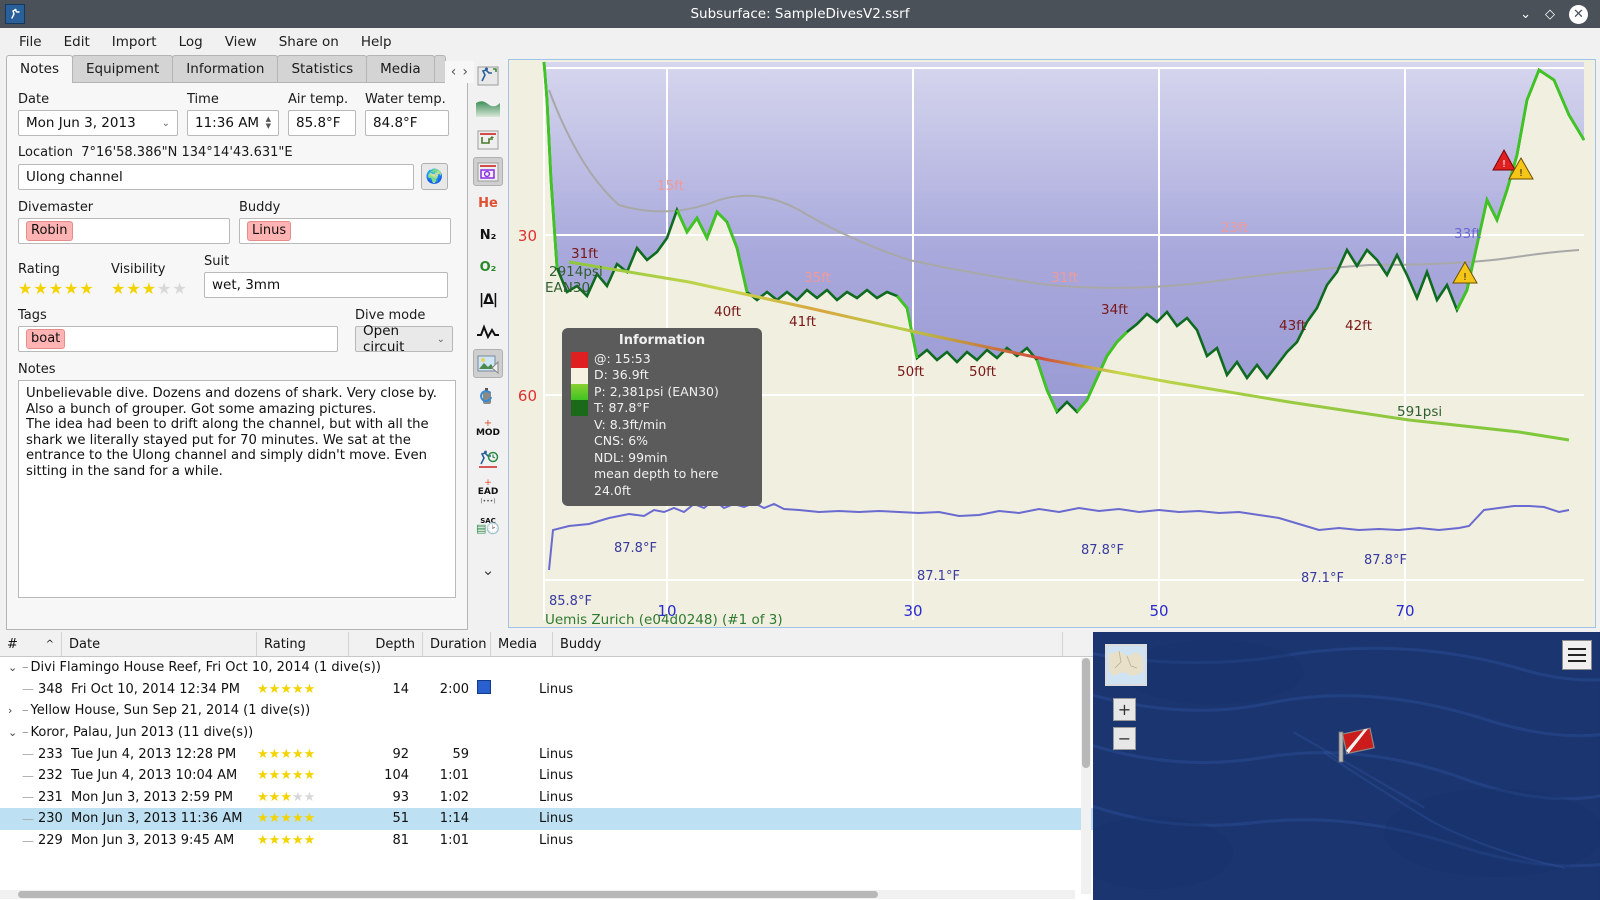  Describe the element at coordinates (268, 122) in the screenshot. I see `spinner-icon: ▲ ▼` at that location.